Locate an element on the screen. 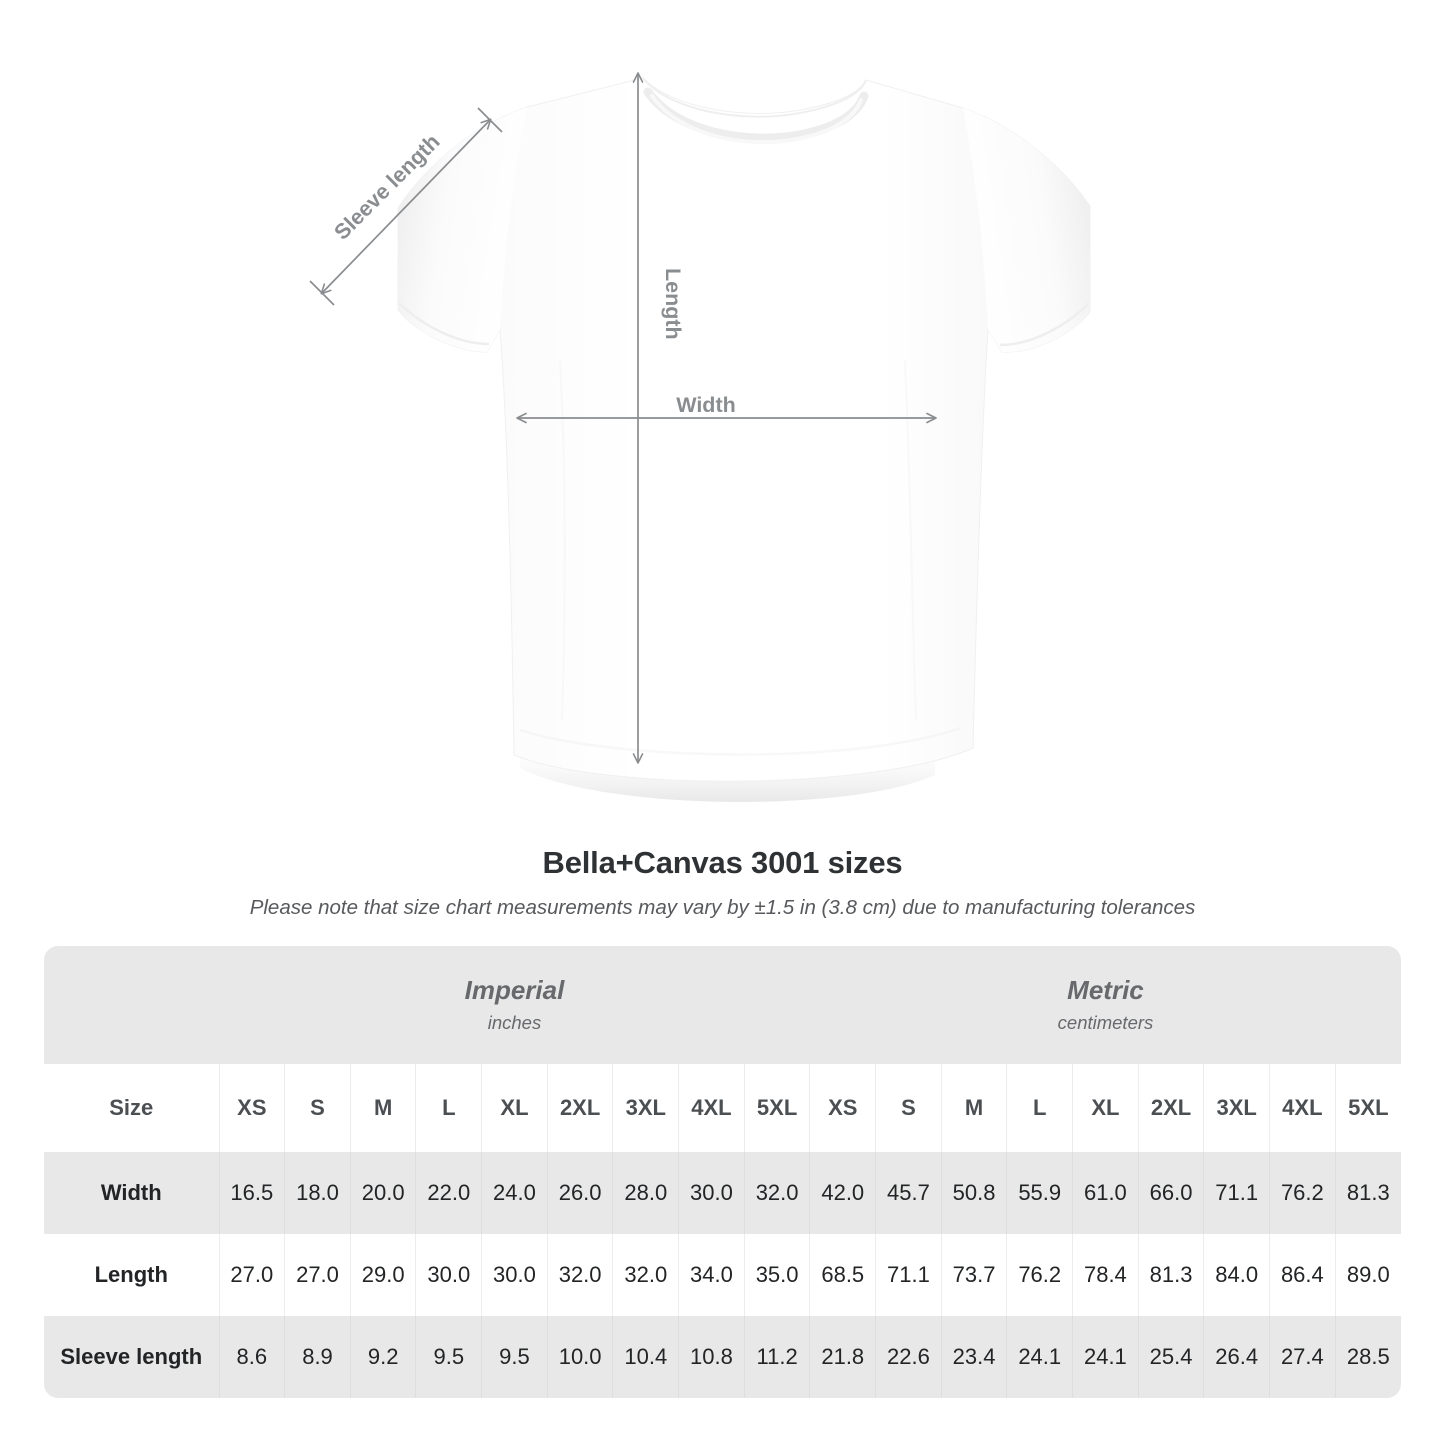 This screenshot has width=1445, height=1445. cell-length-imperial-4xl: 34.0 is located at coordinates (711, 1275).